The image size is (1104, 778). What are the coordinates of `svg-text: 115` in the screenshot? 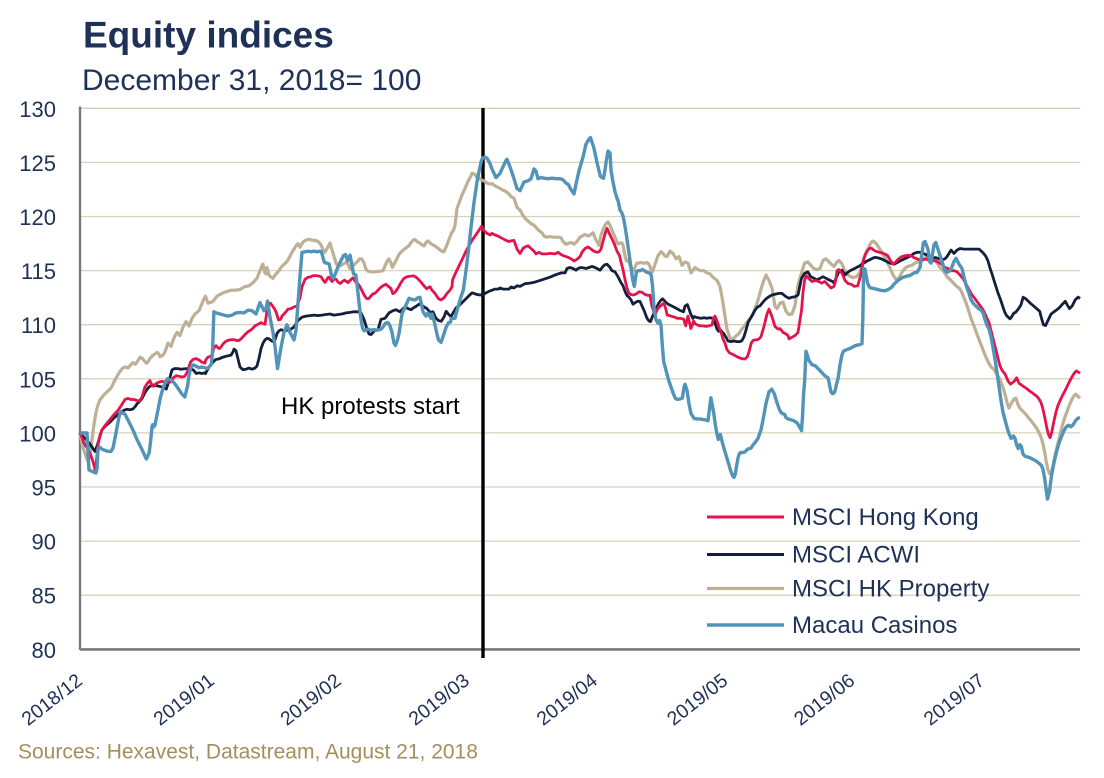 It's located at (38, 271).